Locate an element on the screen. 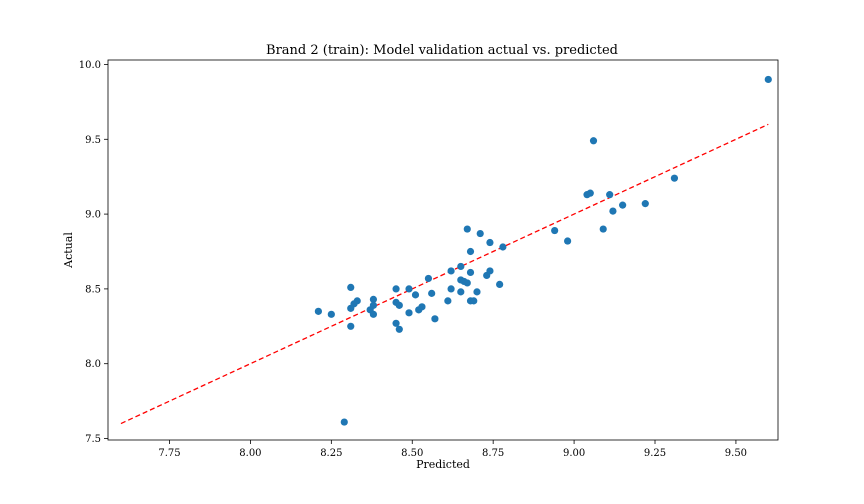 The width and height of the screenshot is (864, 504). x-tick-label: 9.50 is located at coordinates (736, 453).